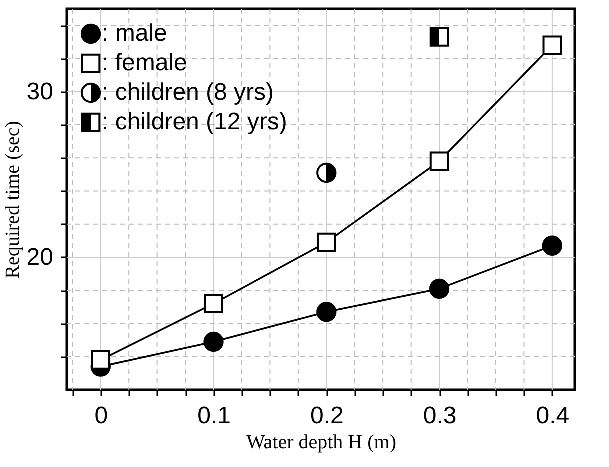  What do you see at coordinates (321, 443) in the screenshot?
I see `x-axis-title: Water depth H (m)` at bounding box center [321, 443].